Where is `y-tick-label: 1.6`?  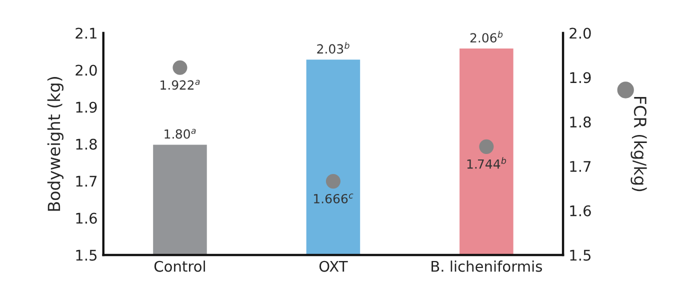 y-tick-label: 1.6 is located at coordinates (86, 218).